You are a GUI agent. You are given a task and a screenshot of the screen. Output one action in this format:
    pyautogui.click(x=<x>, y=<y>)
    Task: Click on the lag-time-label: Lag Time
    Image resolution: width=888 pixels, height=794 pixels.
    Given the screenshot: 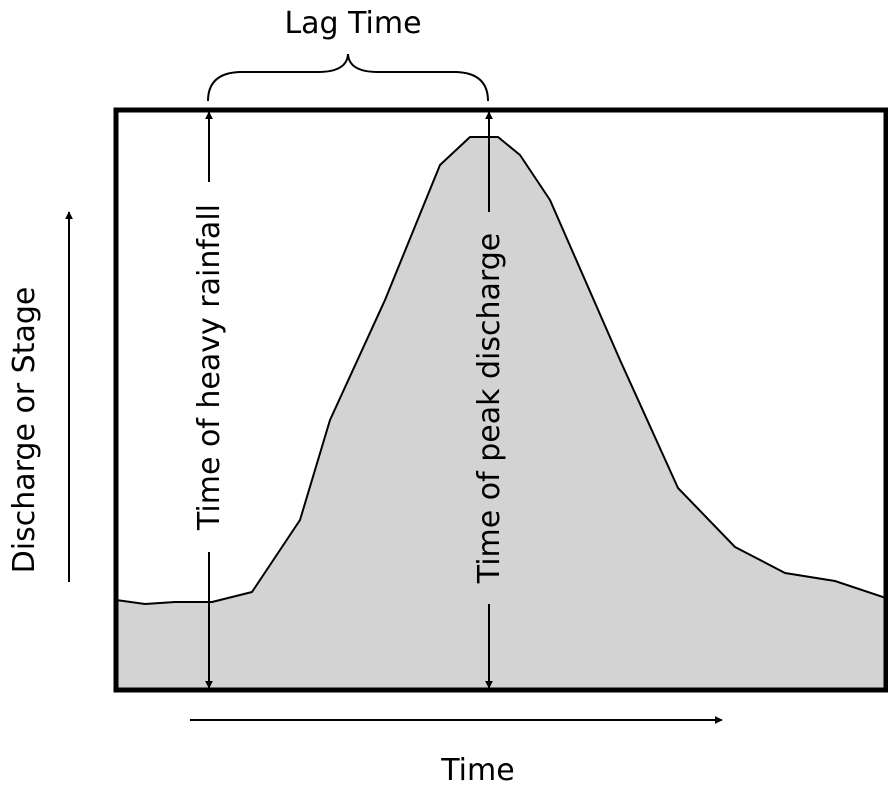 What is the action you would take?
    pyautogui.click(x=352, y=23)
    